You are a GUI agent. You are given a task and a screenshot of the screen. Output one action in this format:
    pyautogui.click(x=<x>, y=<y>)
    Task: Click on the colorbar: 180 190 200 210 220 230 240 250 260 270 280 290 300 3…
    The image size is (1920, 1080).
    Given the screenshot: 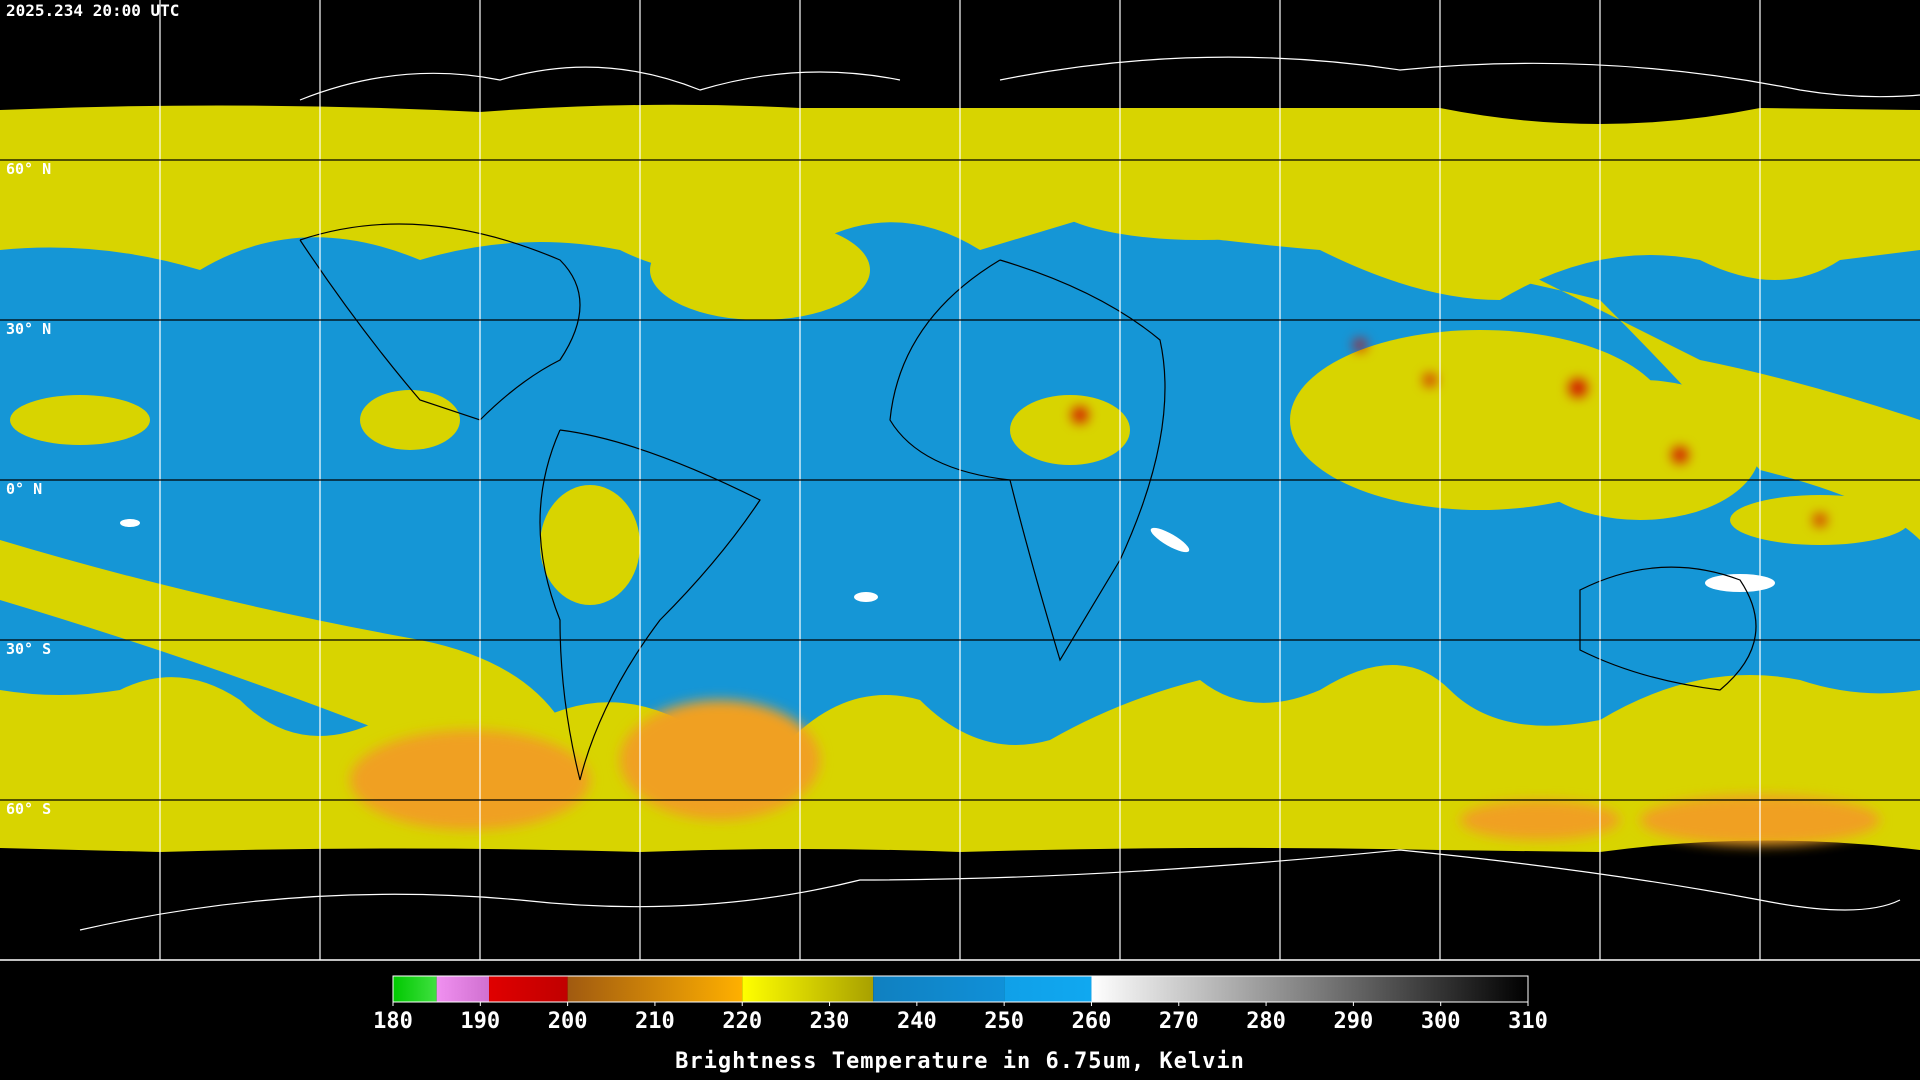 What is the action you would take?
    pyautogui.click(x=960, y=1004)
    